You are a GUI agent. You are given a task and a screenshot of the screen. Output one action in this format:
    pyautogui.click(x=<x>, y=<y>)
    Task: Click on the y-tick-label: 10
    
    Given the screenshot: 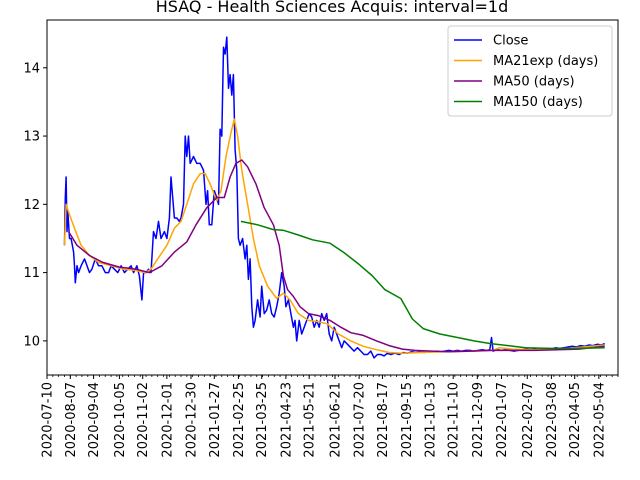 What is the action you would take?
    pyautogui.click(x=31, y=341)
    